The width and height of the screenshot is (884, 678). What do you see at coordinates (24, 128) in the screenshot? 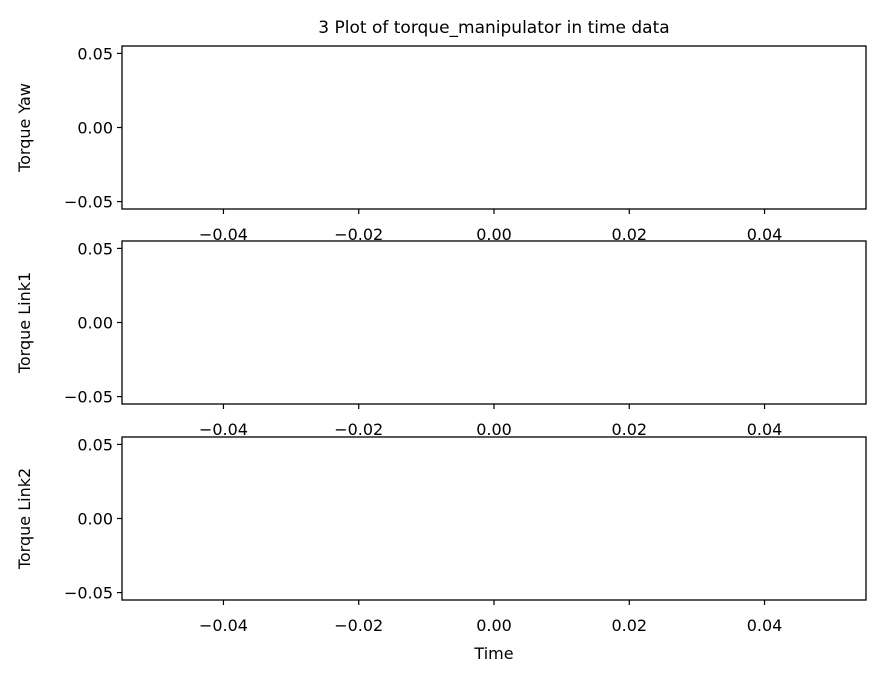
I see `y-axis-label: Torque Yaw` at bounding box center [24, 128].